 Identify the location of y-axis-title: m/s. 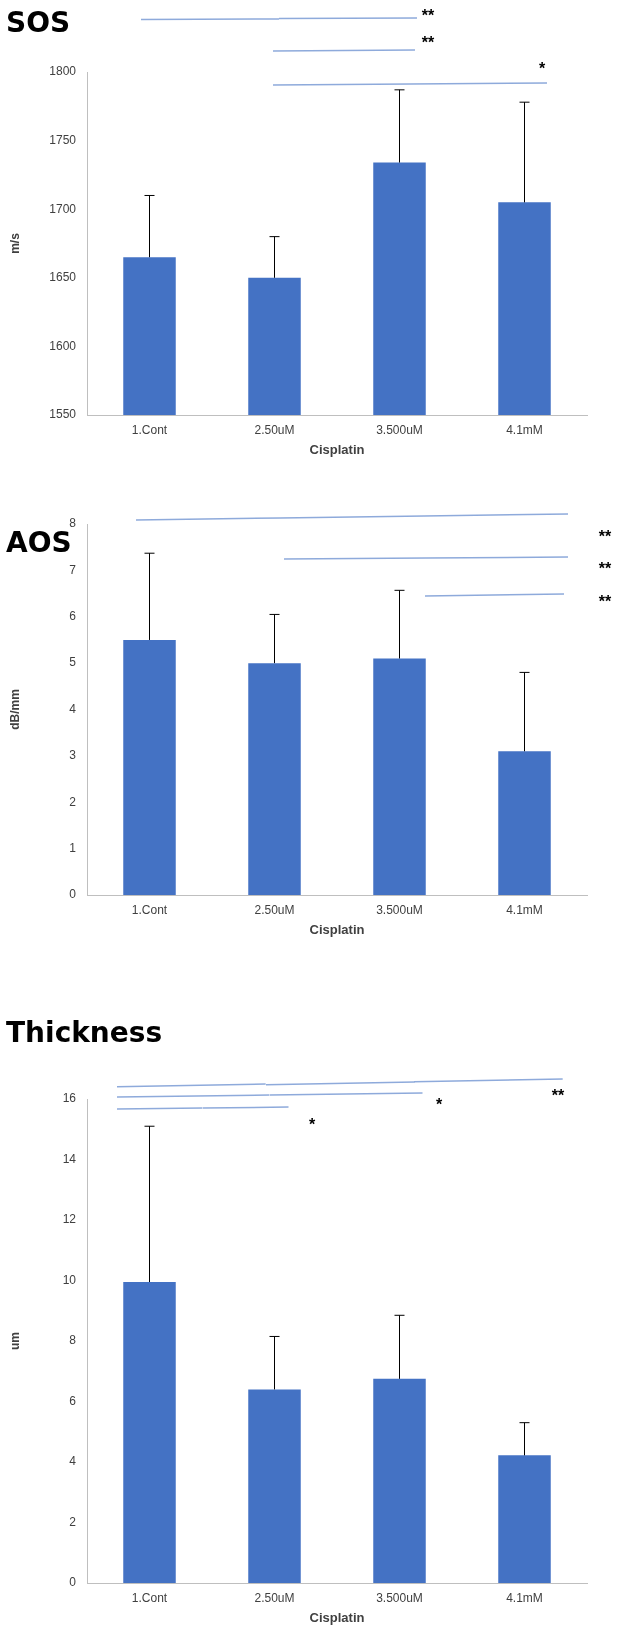
(14, 243).